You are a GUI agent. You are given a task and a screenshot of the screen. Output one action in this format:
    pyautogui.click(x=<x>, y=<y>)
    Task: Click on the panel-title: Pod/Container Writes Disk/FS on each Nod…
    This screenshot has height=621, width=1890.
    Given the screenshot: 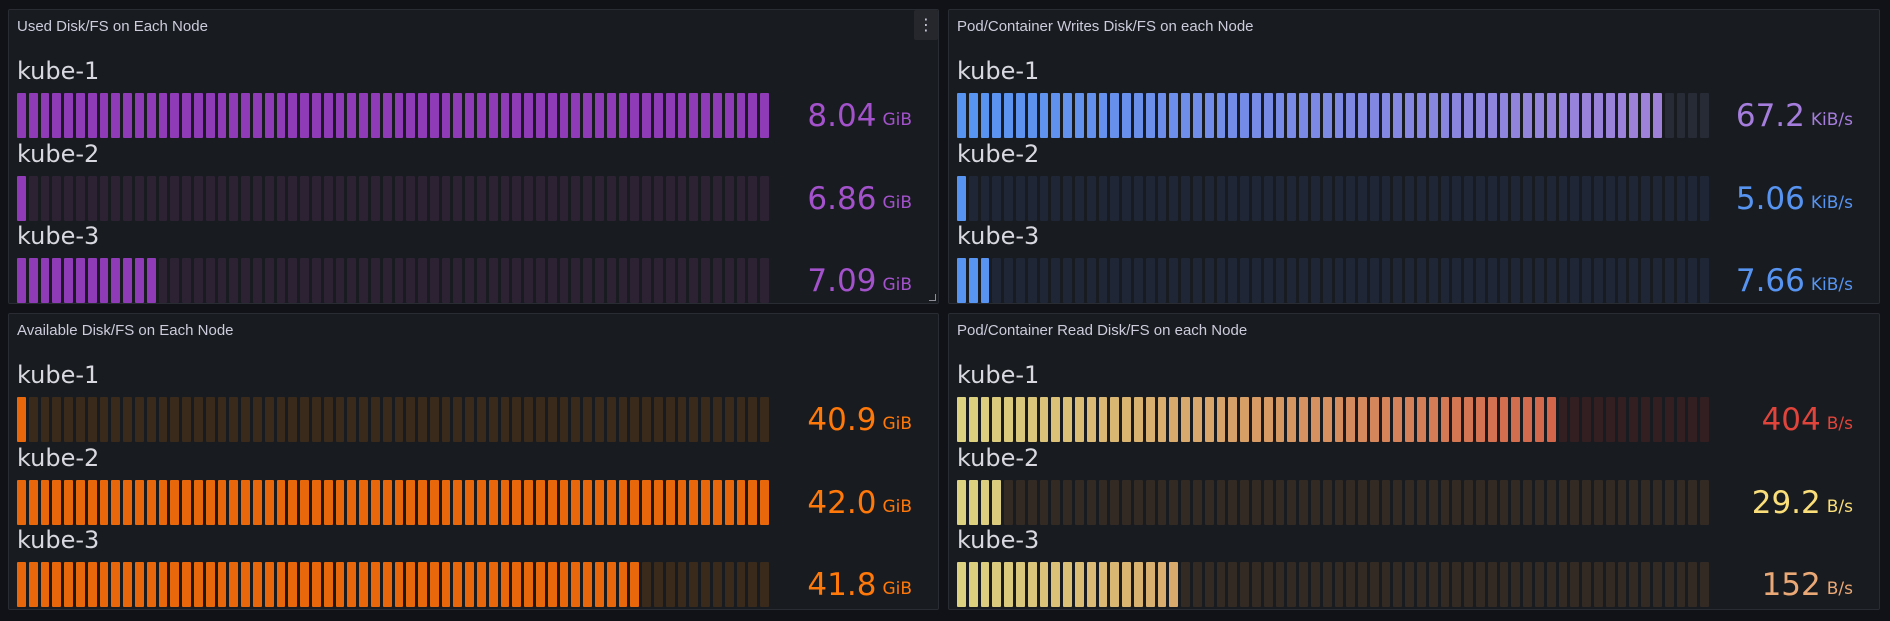 What is the action you would take?
    pyautogui.click(x=1105, y=26)
    